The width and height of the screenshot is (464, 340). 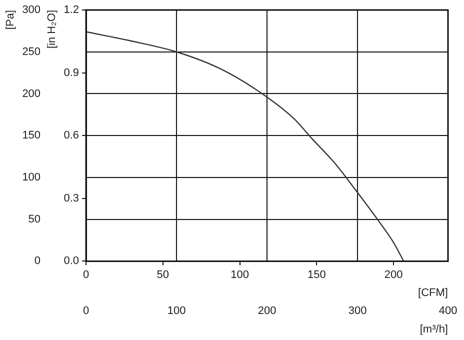 I want to click on y-tick-label: 150, so click(x=31, y=136).